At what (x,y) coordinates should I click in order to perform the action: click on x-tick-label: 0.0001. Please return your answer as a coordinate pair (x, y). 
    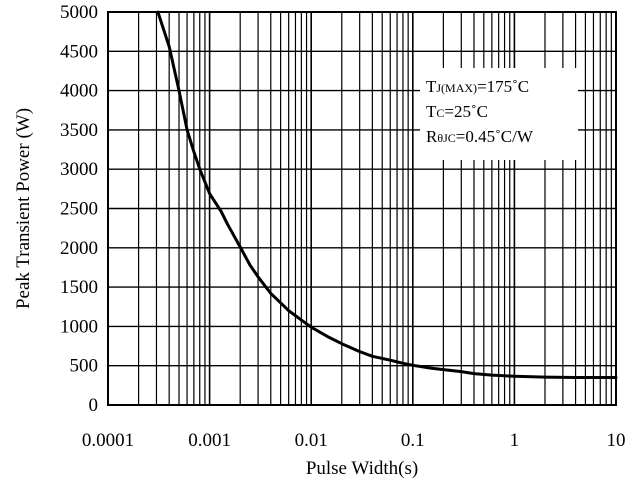
    Looking at the image, I should click on (108, 440).